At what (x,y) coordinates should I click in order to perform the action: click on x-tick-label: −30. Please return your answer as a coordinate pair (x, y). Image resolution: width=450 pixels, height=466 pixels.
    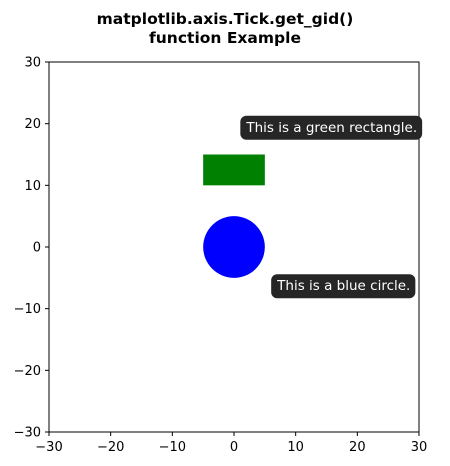
    Looking at the image, I should click on (48, 447).